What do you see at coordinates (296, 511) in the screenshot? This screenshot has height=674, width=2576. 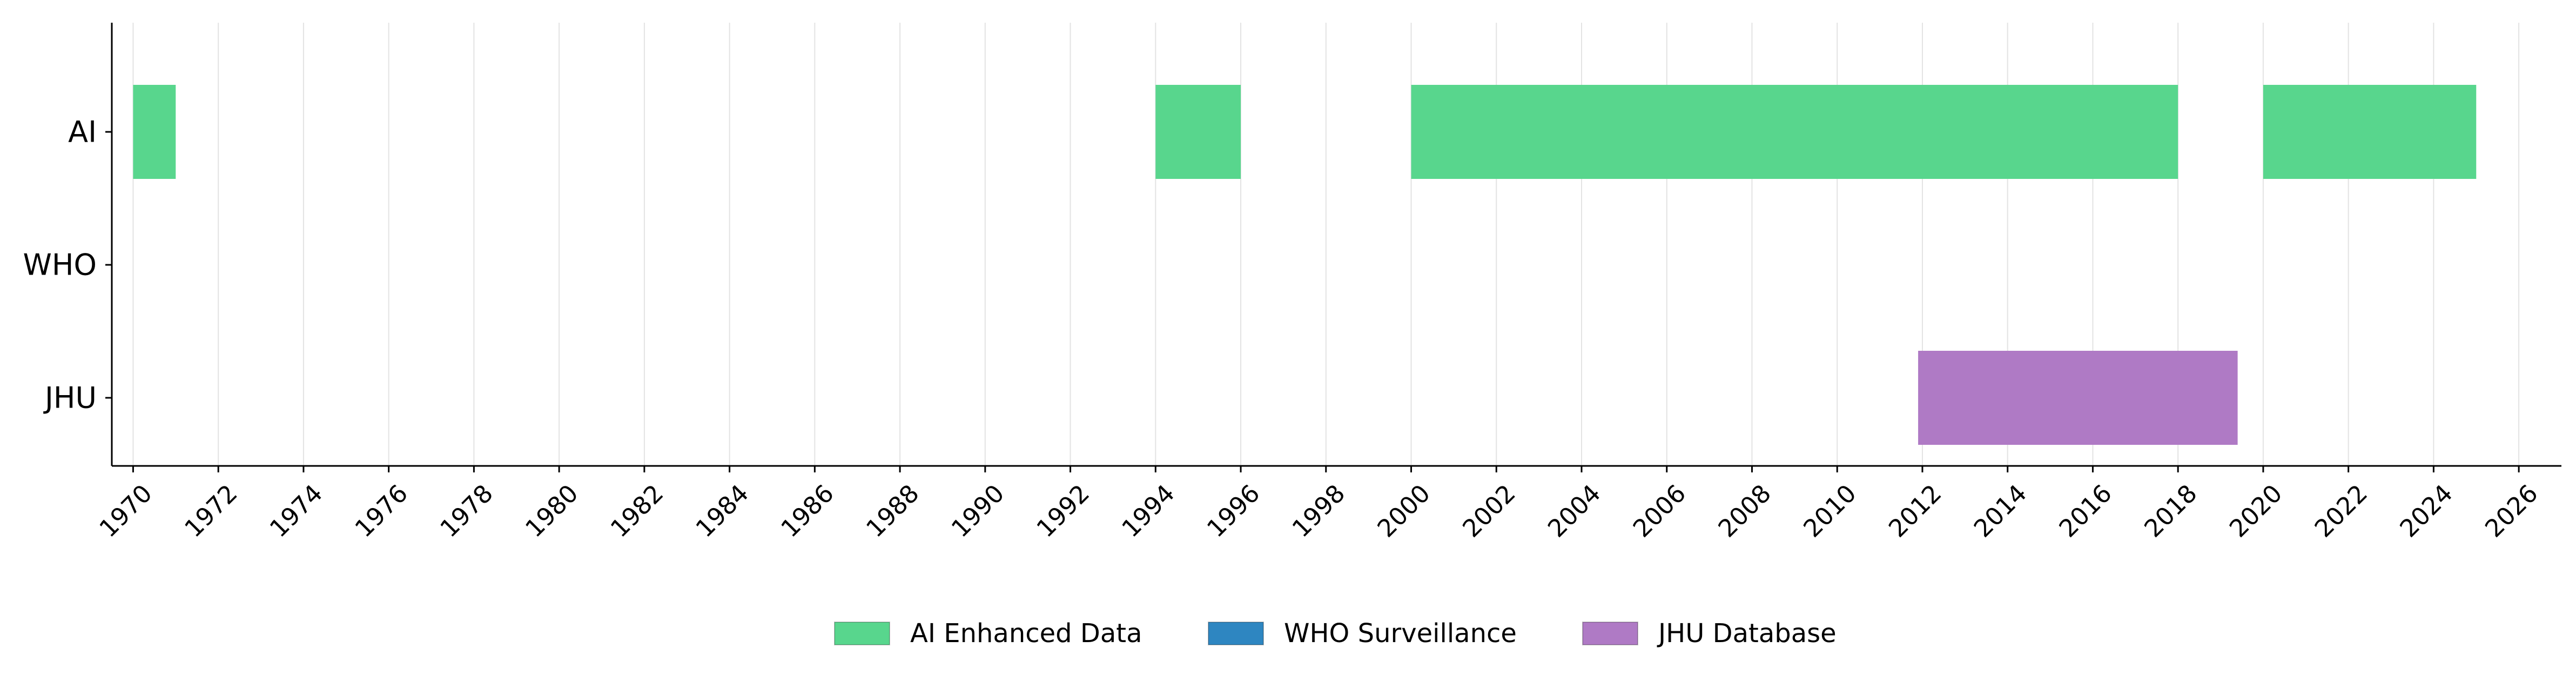 I see `x-tick-label: 1974` at bounding box center [296, 511].